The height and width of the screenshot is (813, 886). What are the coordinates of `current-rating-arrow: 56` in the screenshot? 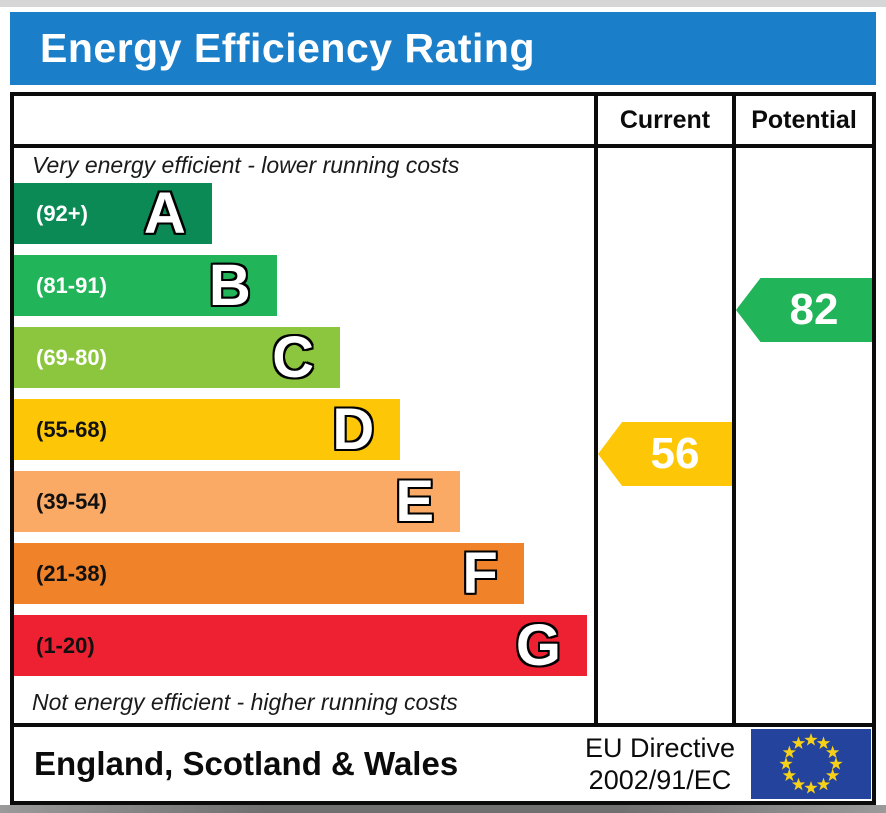 It's located at (665, 454).